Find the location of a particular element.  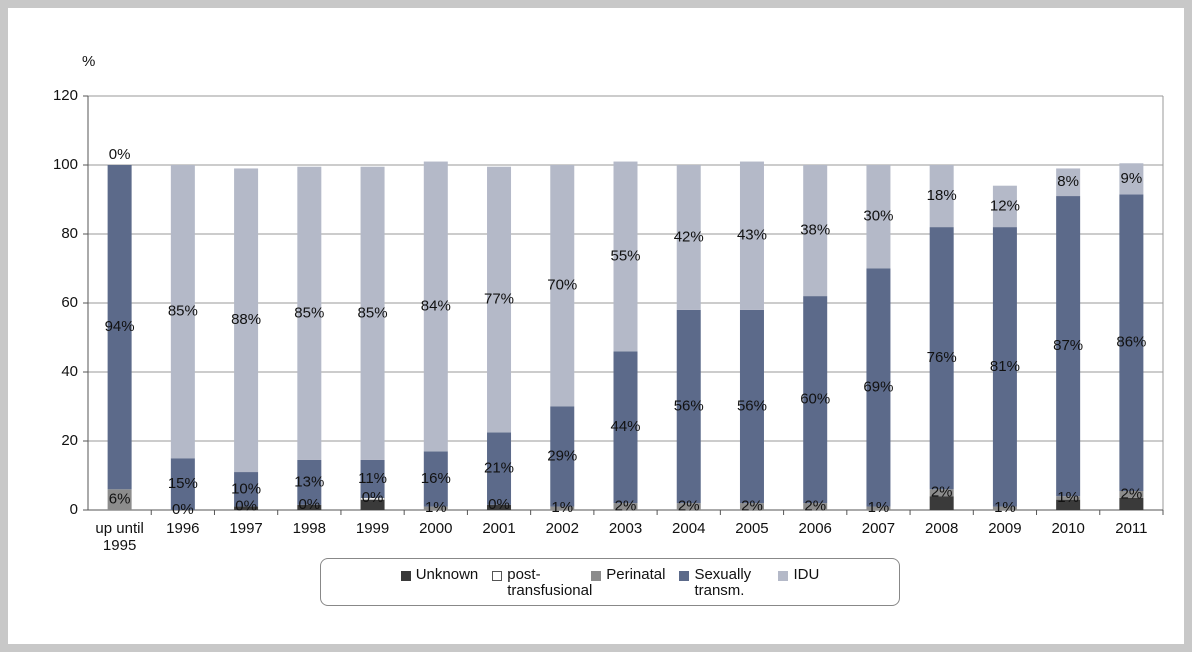

data-label: 16% is located at coordinates (436, 478).